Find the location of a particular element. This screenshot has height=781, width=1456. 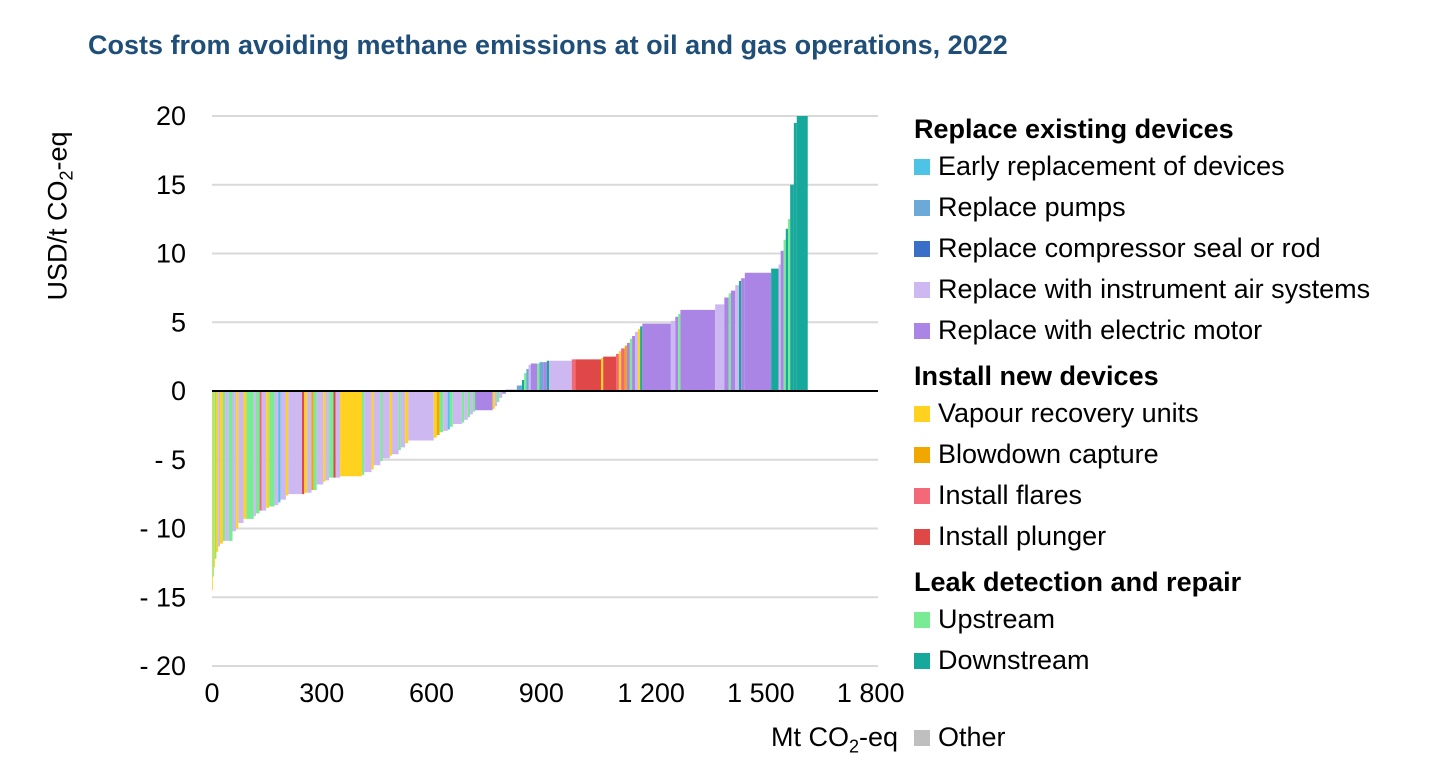

legend-label-pumps: Replace pumps is located at coordinates (1032, 207).